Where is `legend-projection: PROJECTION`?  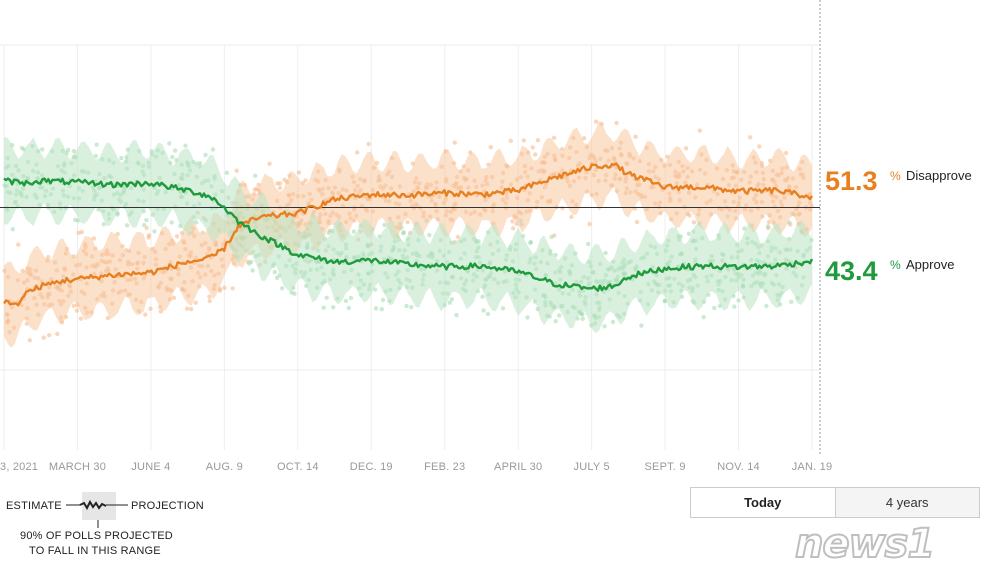 legend-projection: PROJECTION is located at coordinates (167, 506).